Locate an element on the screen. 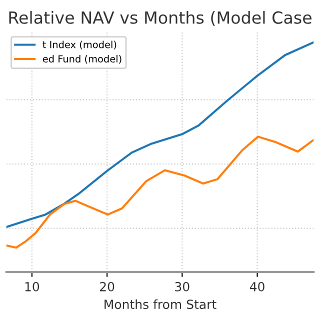  x-axis-title: Months from Start is located at coordinates (160, 304).